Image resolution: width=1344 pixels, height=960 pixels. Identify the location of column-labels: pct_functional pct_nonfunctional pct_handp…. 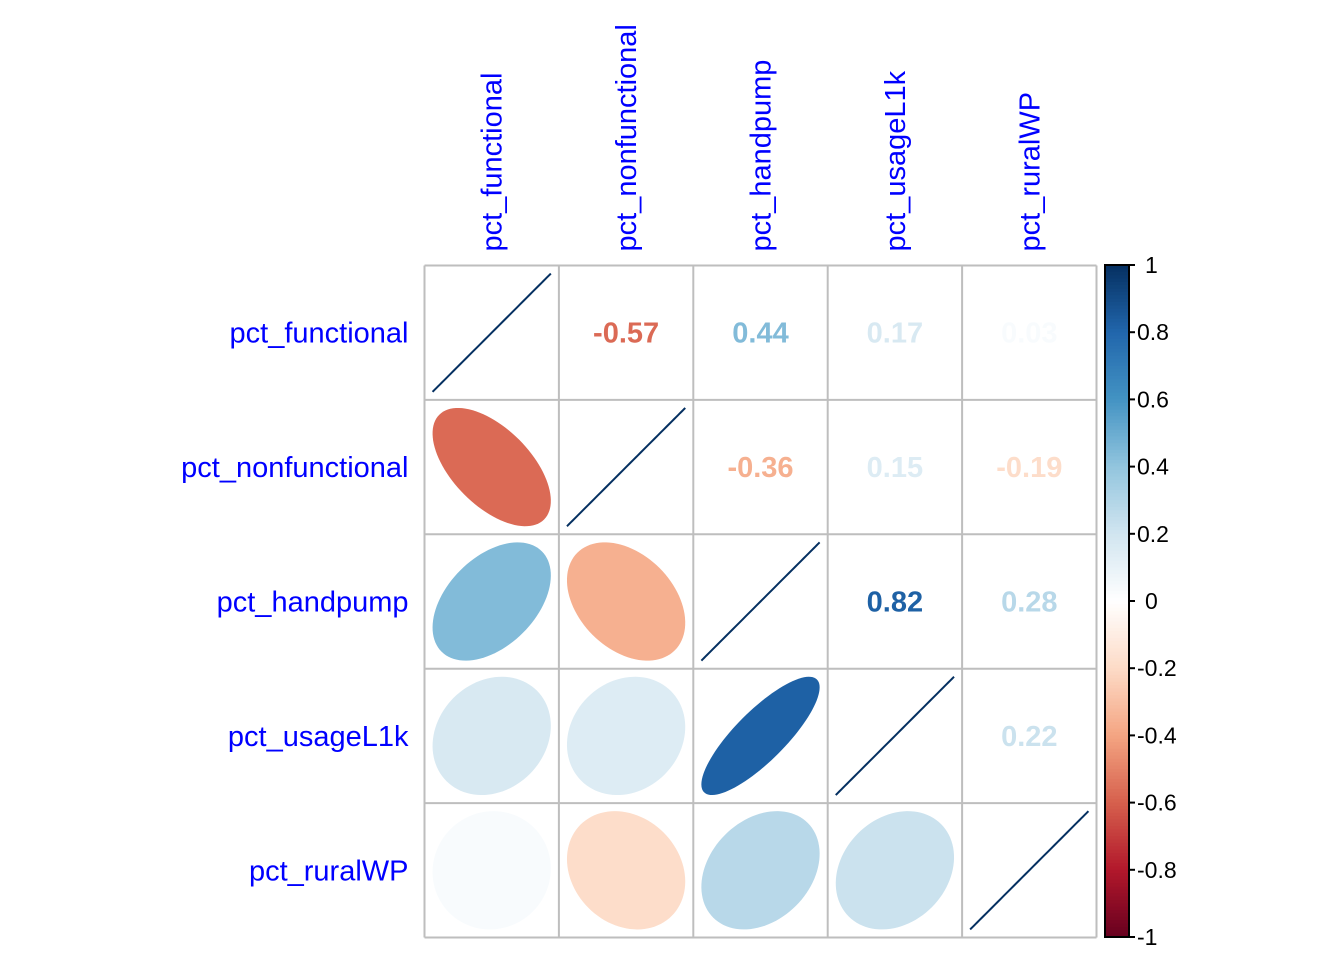
(762, 137).